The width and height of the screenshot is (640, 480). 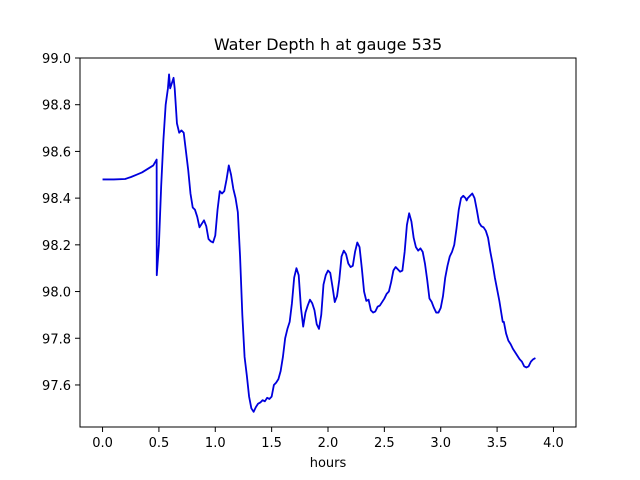 I want to click on x-tick-label: 2.5, so click(x=384, y=443).